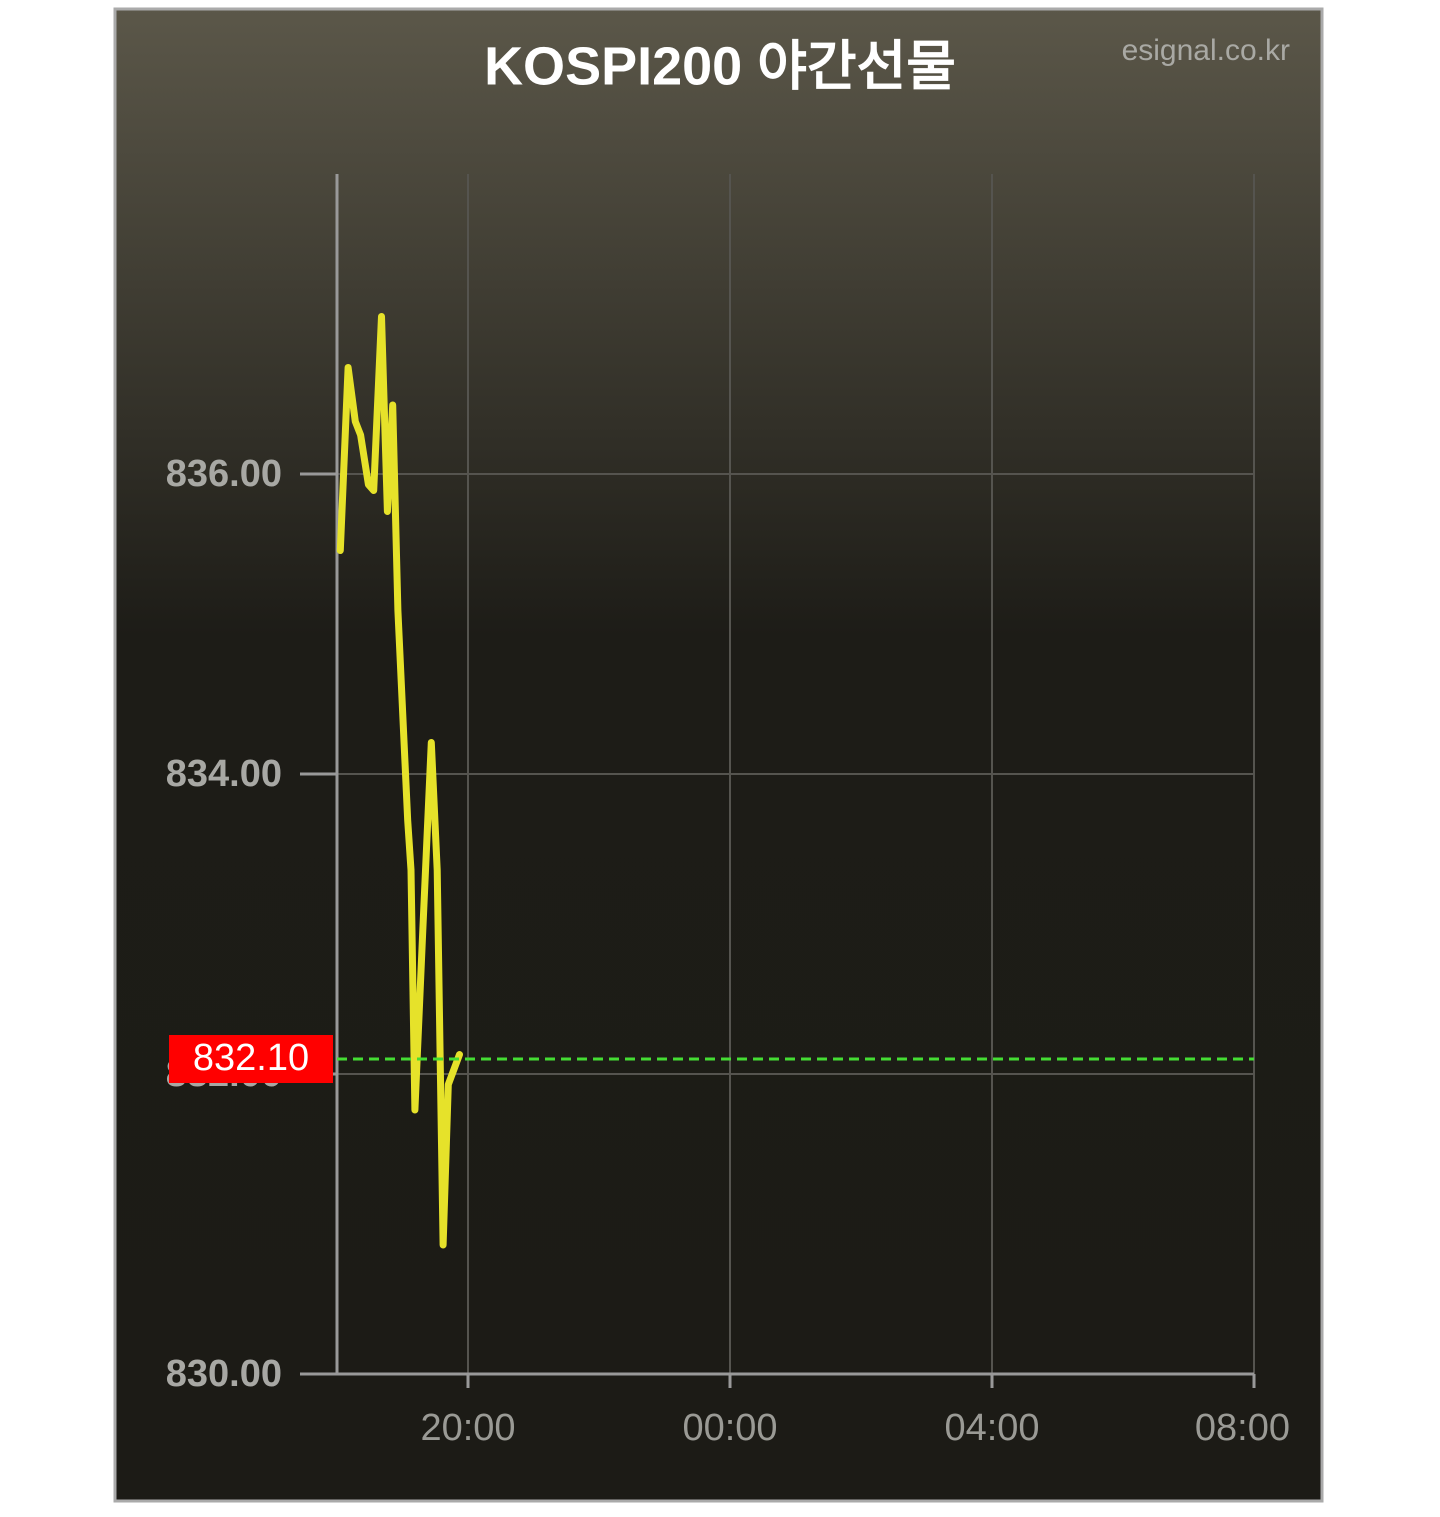 The image size is (1440, 1517). What do you see at coordinates (1206, 50) in the screenshot?
I see `watermark: esignal.co.kr` at bounding box center [1206, 50].